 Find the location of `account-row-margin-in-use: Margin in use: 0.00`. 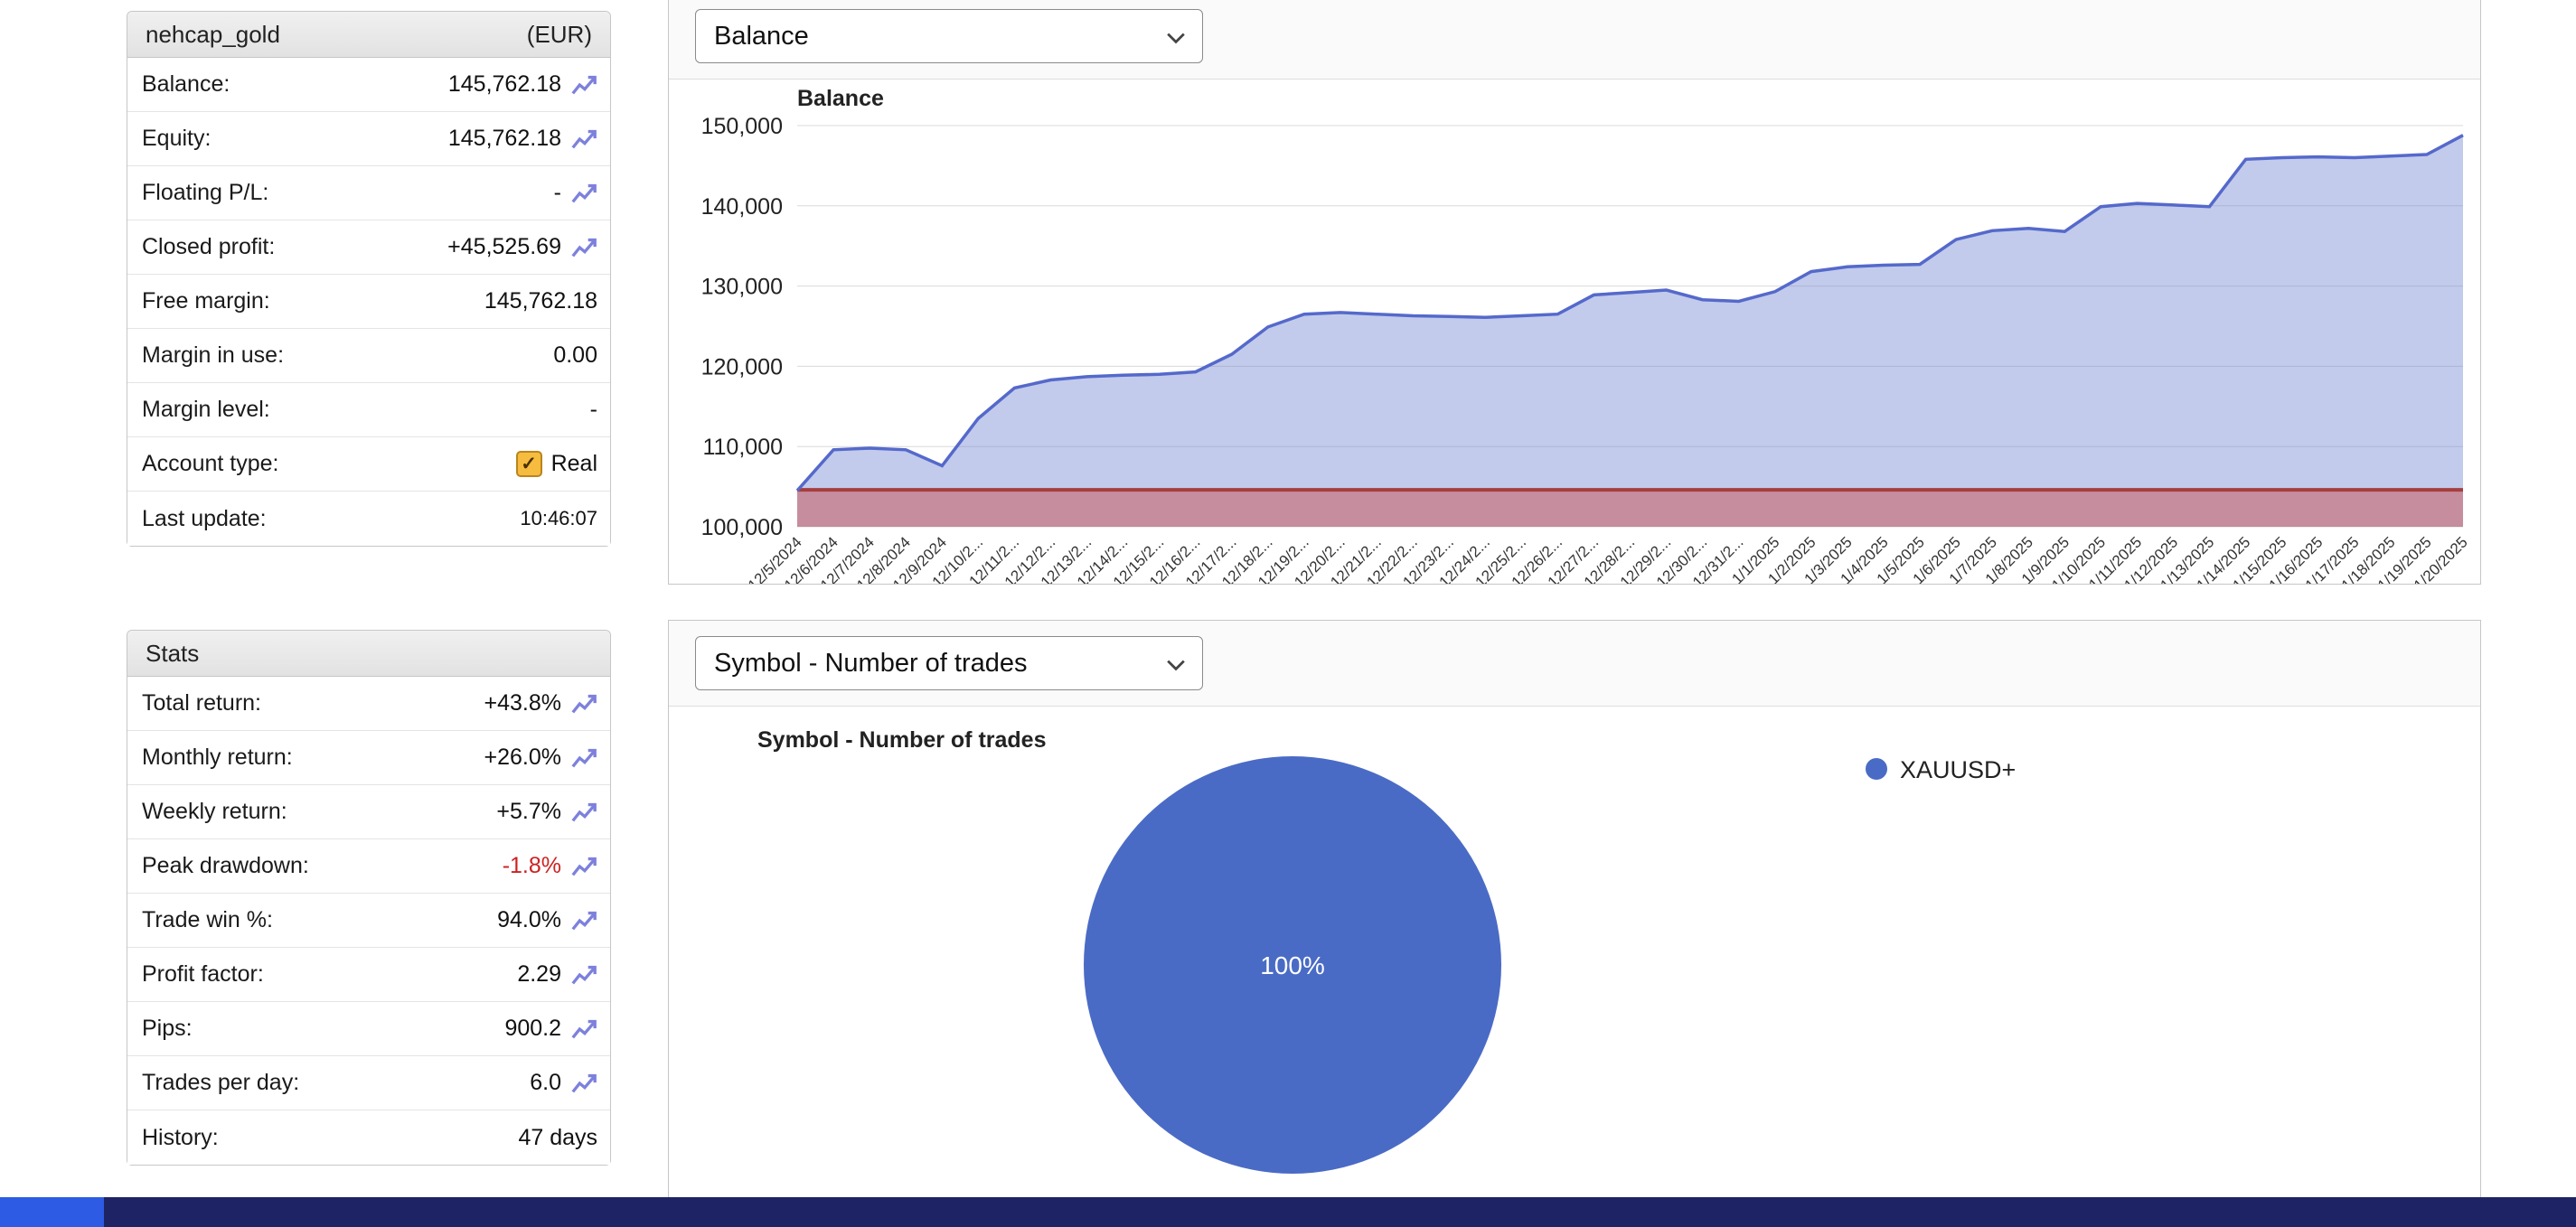

account-row-margin-in-use: Margin in use: 0.00 is located at coordinates (369, 356).